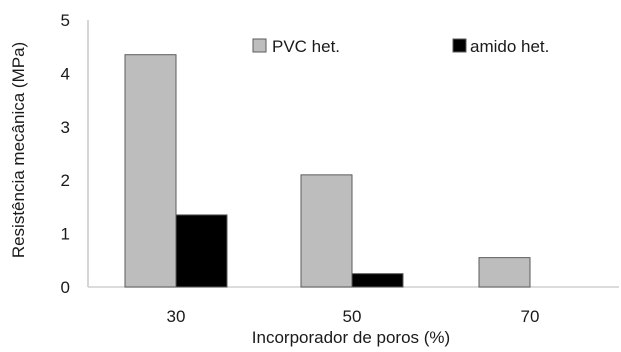  I want to click on y-tick-label: 3, so click(65, 127).